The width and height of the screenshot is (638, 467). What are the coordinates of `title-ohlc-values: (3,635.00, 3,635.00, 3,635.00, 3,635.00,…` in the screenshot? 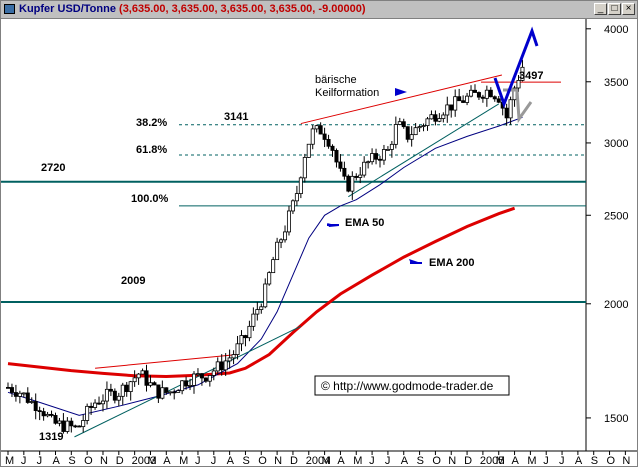 It's located at (242, 9).